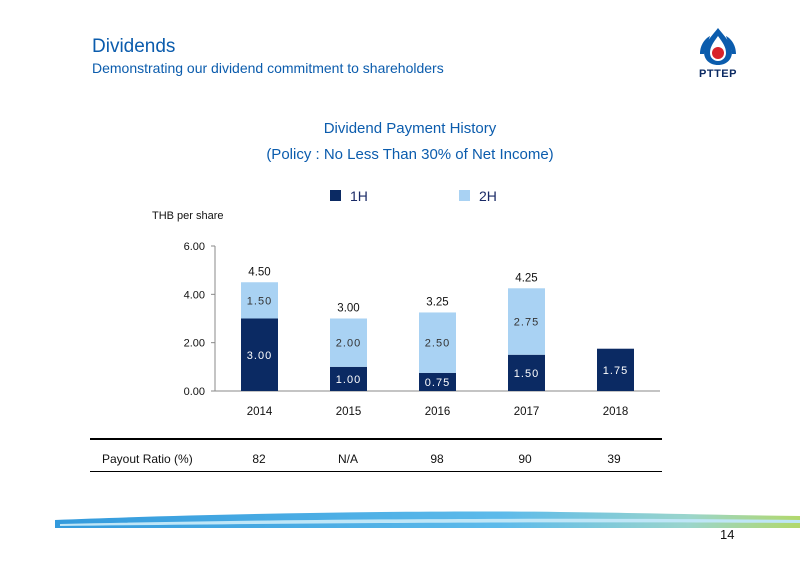 This screenshot has width=800, height=566. I want to click on bar-label-1h-2014: 3.00, so click(259, 356).